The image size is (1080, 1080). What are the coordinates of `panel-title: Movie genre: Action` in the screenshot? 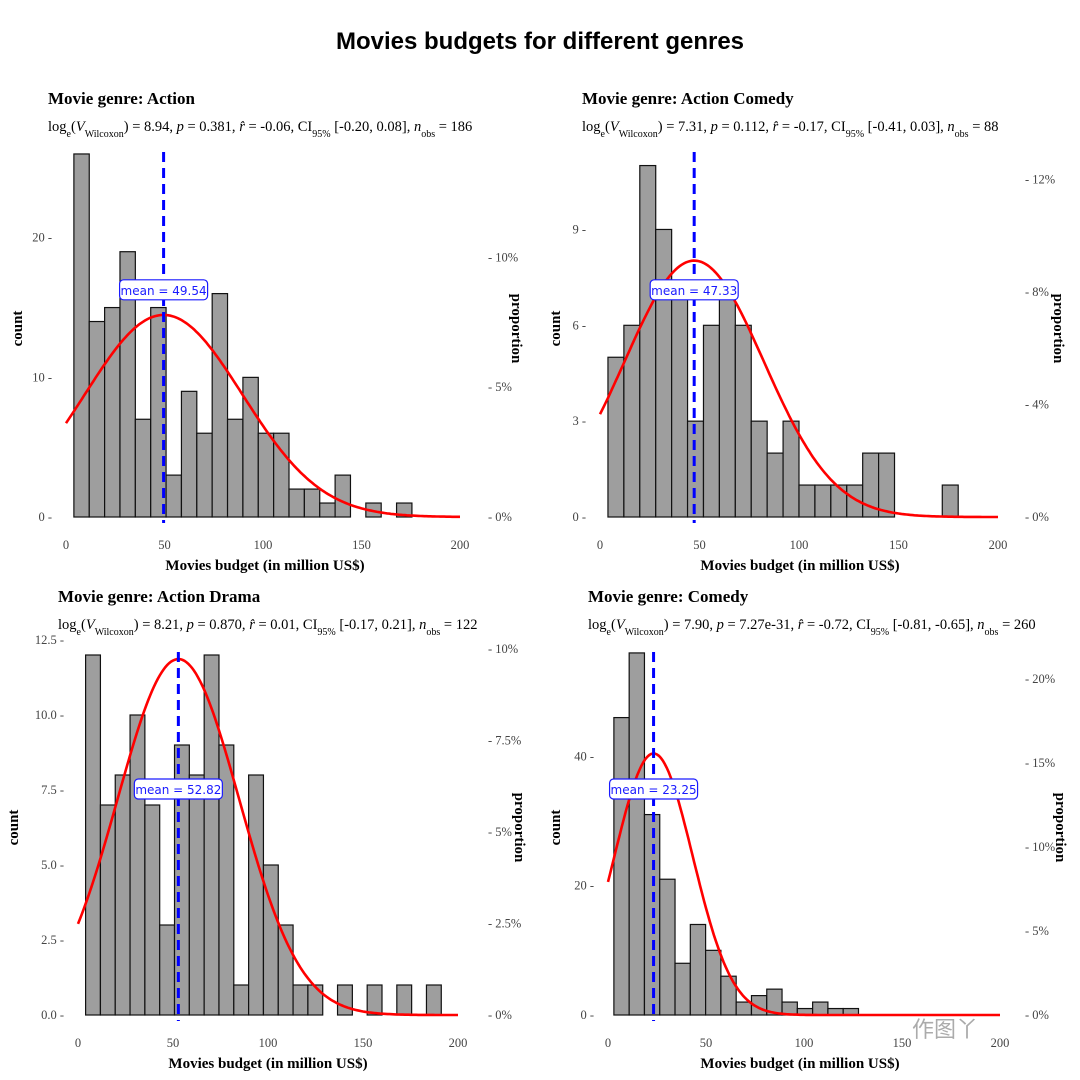 It's located at (122, 98).